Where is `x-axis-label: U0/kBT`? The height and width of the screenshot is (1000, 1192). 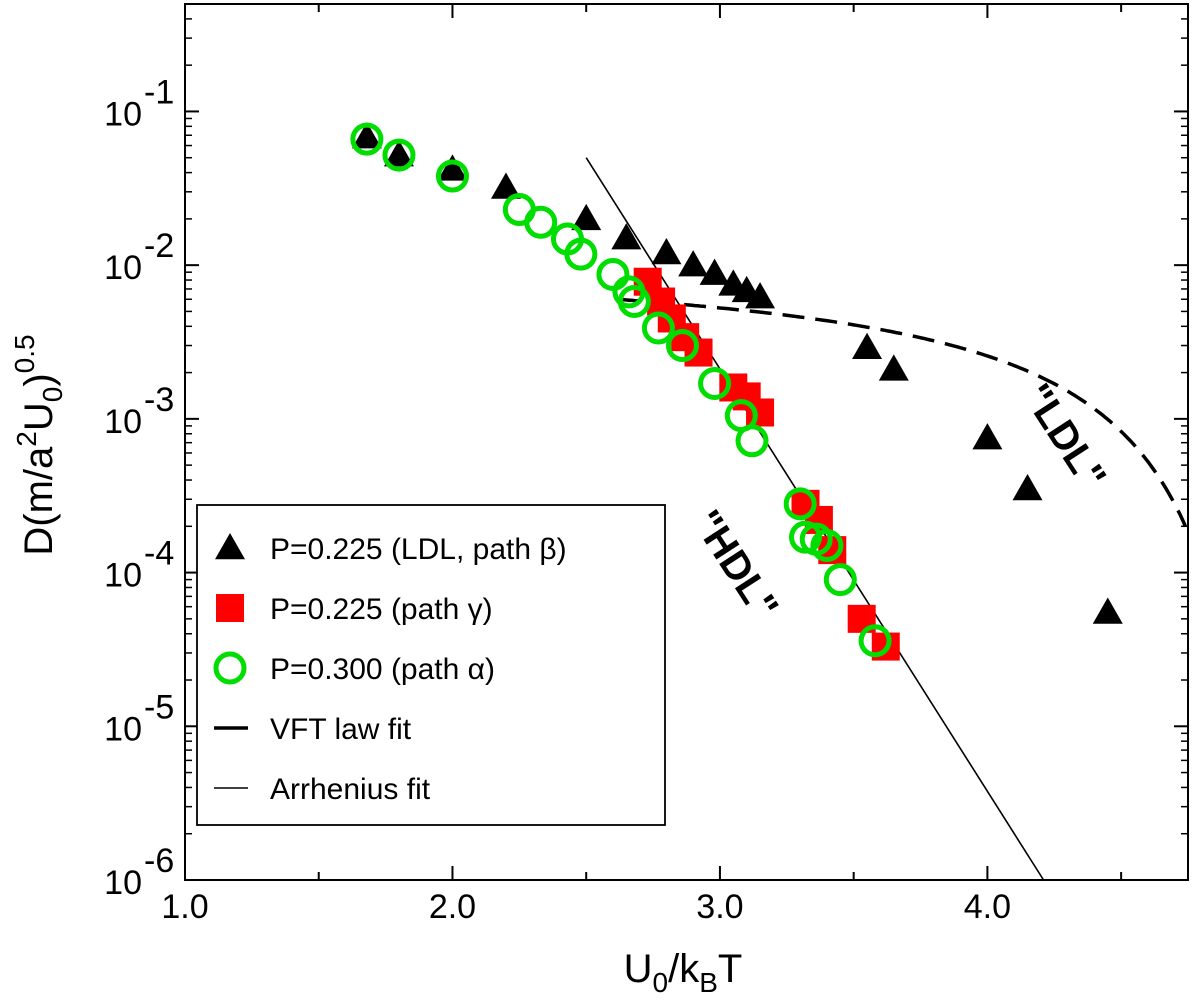 x-axis-label: U0/kBT is located at coordinates (683, 972).